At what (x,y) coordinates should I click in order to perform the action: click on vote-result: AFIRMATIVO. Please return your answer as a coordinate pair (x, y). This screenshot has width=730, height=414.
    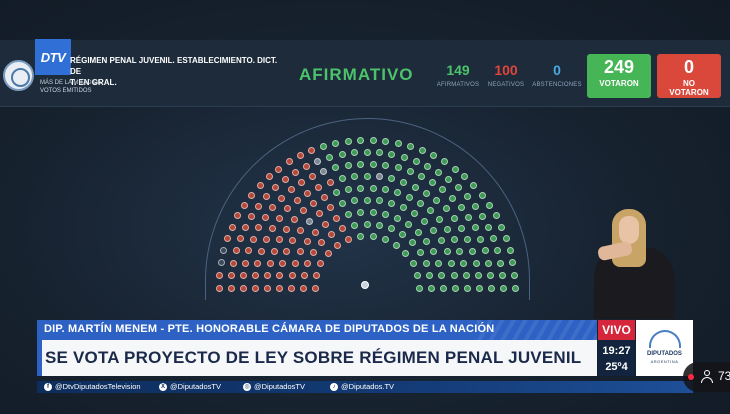
    Looking at the image, I should click on (356, 74).